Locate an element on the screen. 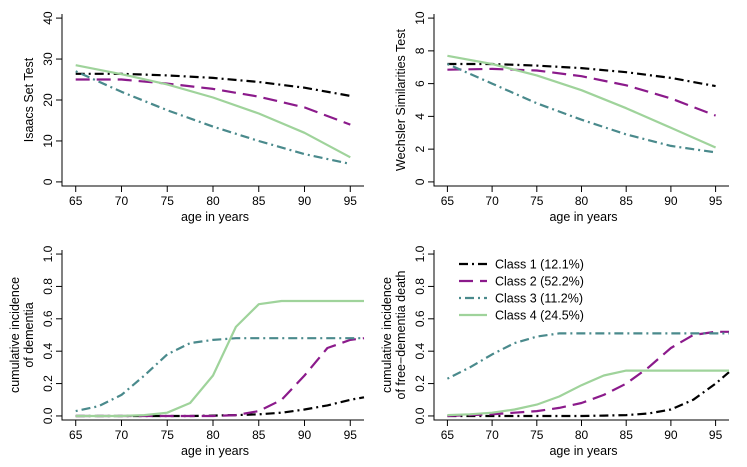 The height and width of the screenshot is (467, 747). y-axis-title: Wechsler Similarities Test is located at coordinates (401, 100).